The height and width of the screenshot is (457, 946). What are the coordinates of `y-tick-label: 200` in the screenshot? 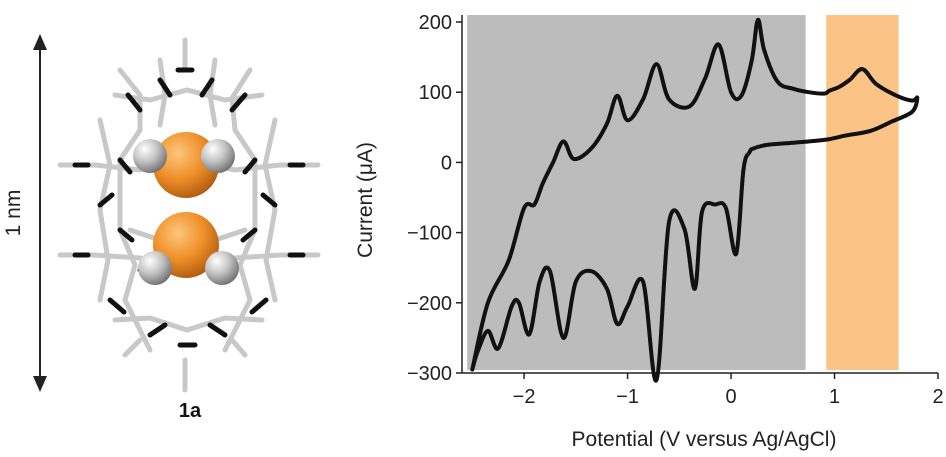 It's located at (435, 23).